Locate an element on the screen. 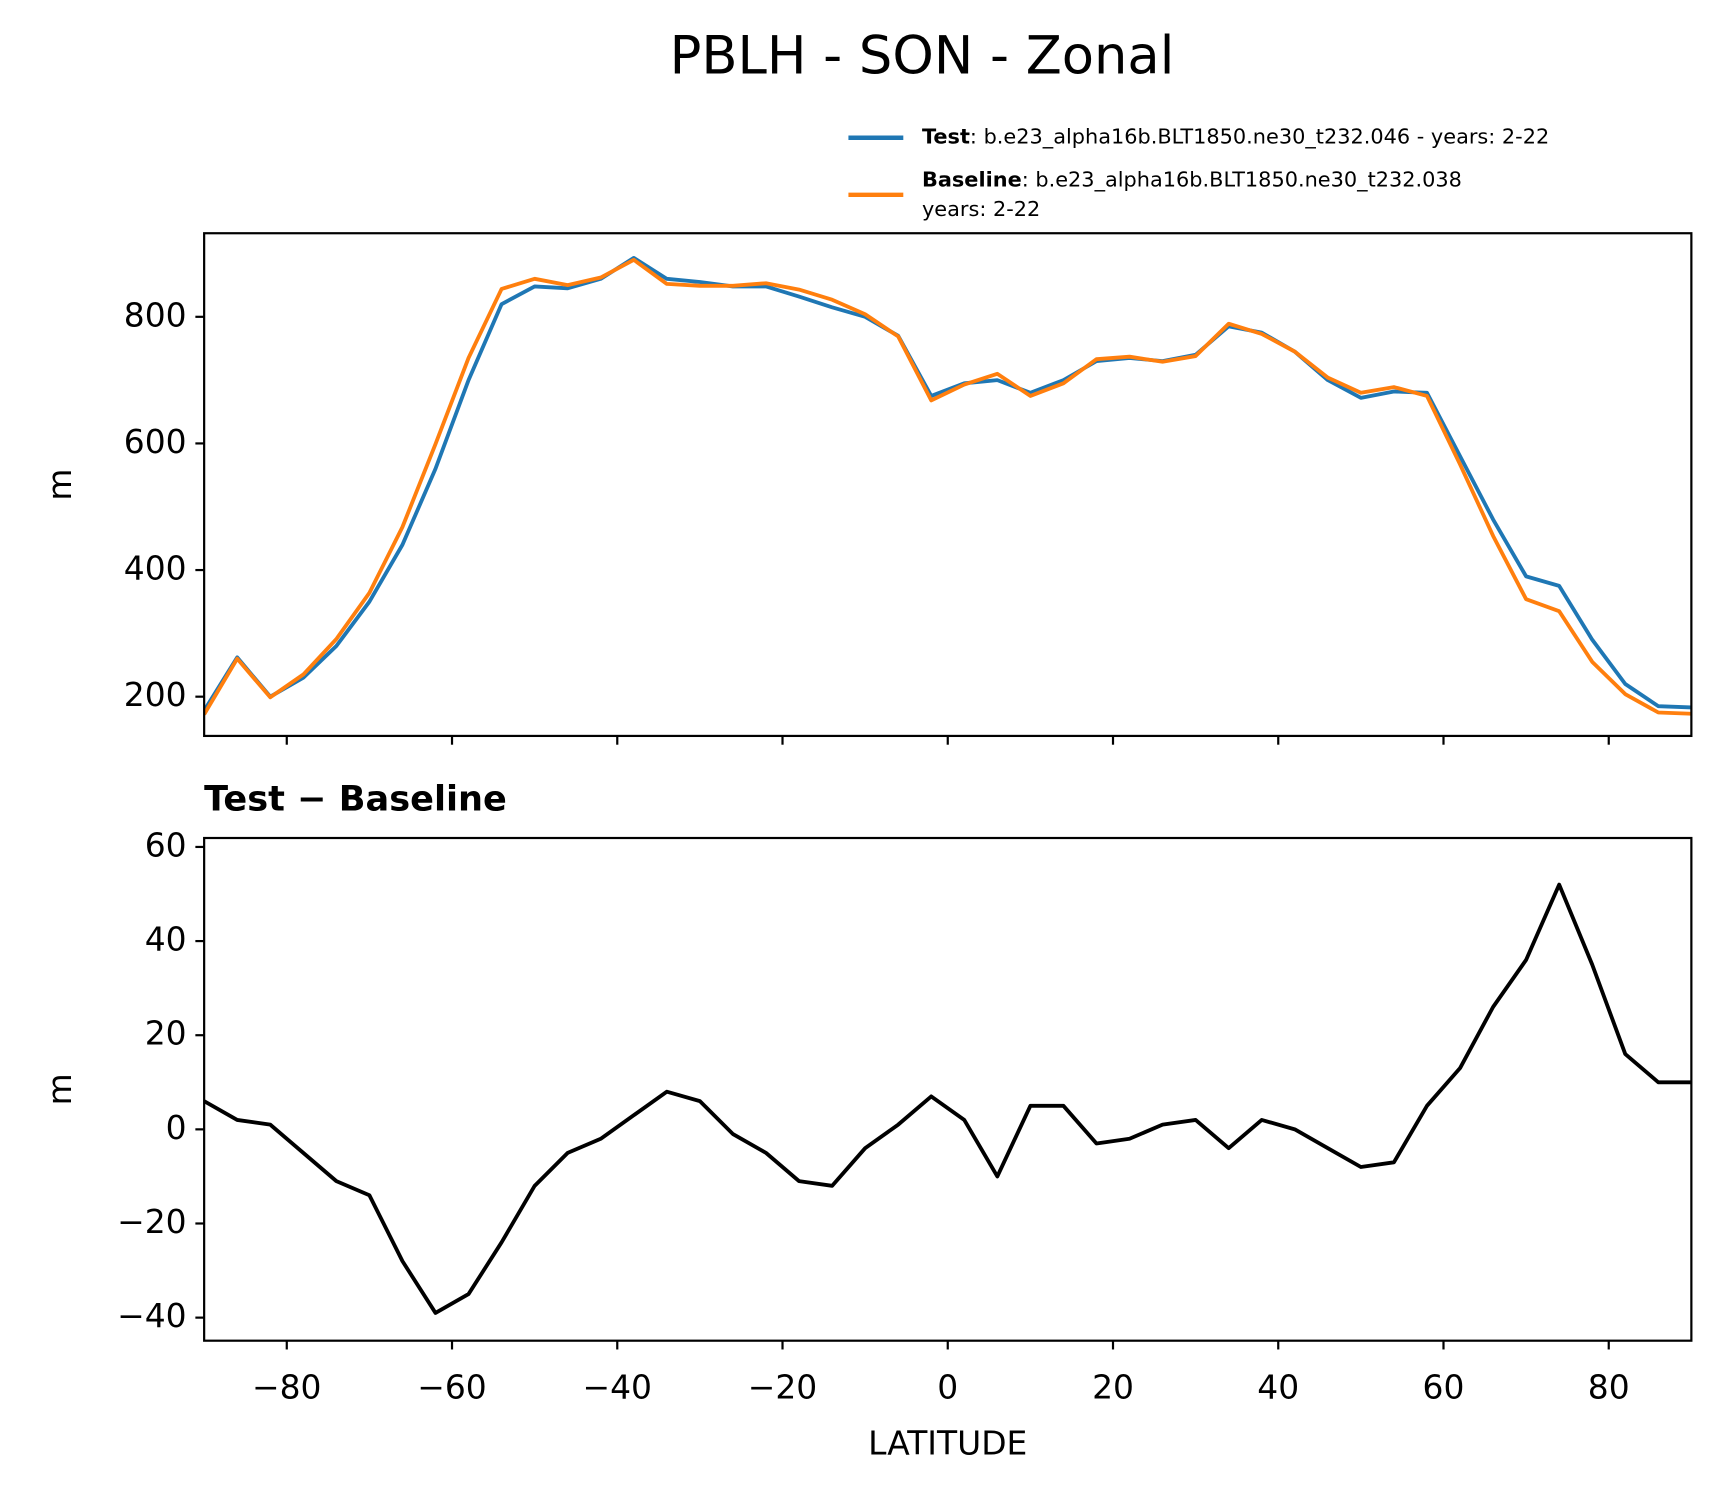 The height and width of the screenshot is (1496, 1721). x-axis-label: LATITUDE is located at coordinates (947, 1442).